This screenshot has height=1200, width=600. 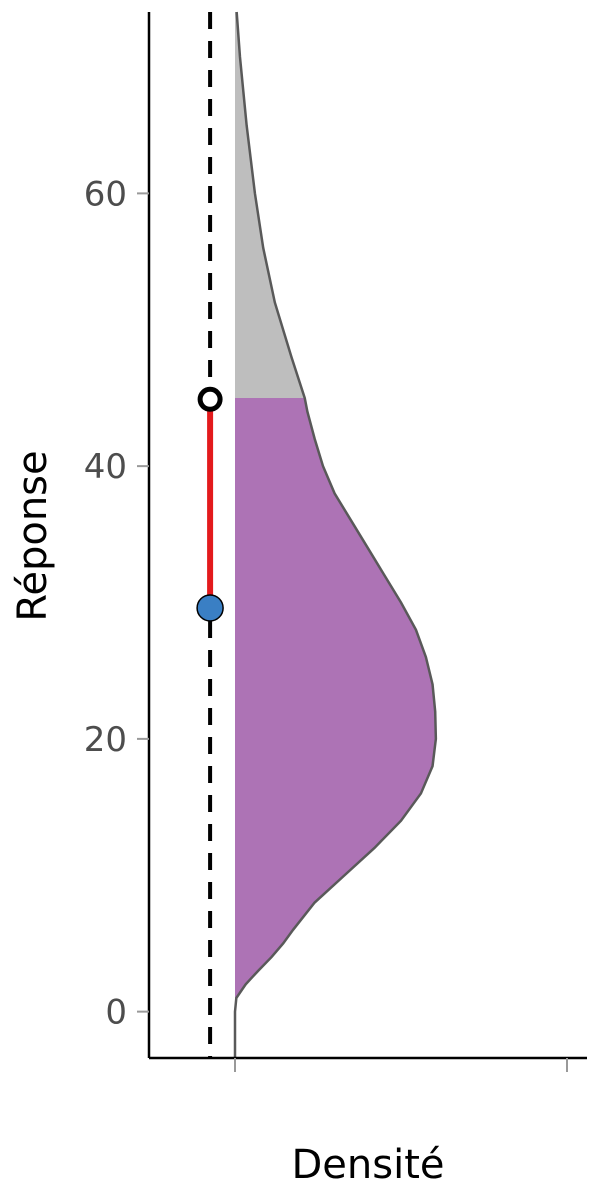 What do you see at coordinates (116, 1013) in the screenshot?
I see `y-tick-label: 0` at bounding box center [116, 1013].